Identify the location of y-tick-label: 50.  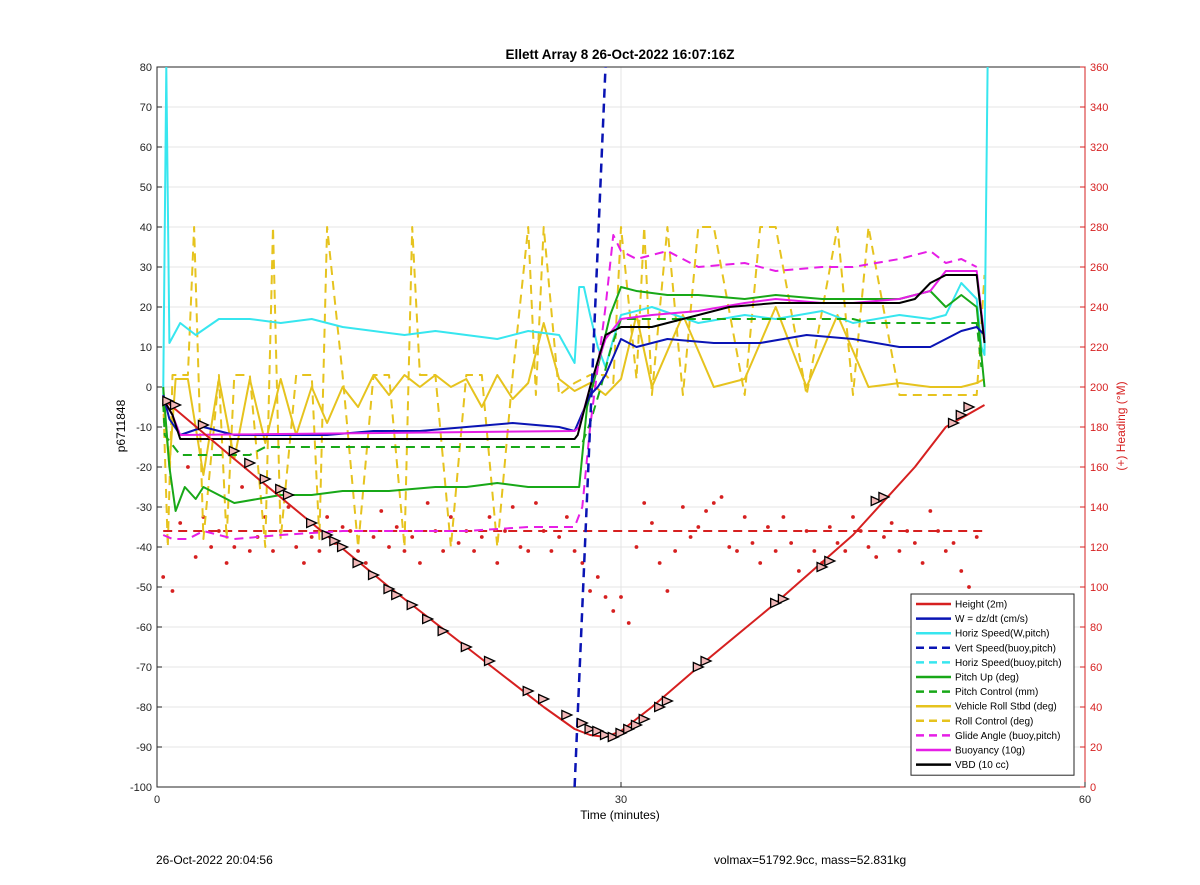
(146, 188).